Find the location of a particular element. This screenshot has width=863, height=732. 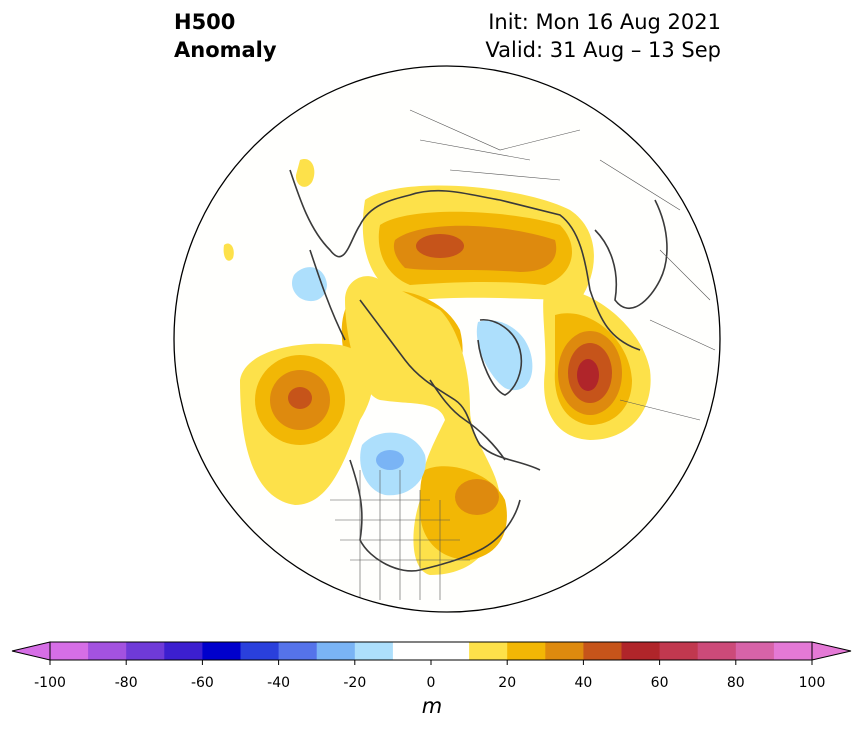

colorbar-tick-label: 100 is located at coordinates (812, 683).